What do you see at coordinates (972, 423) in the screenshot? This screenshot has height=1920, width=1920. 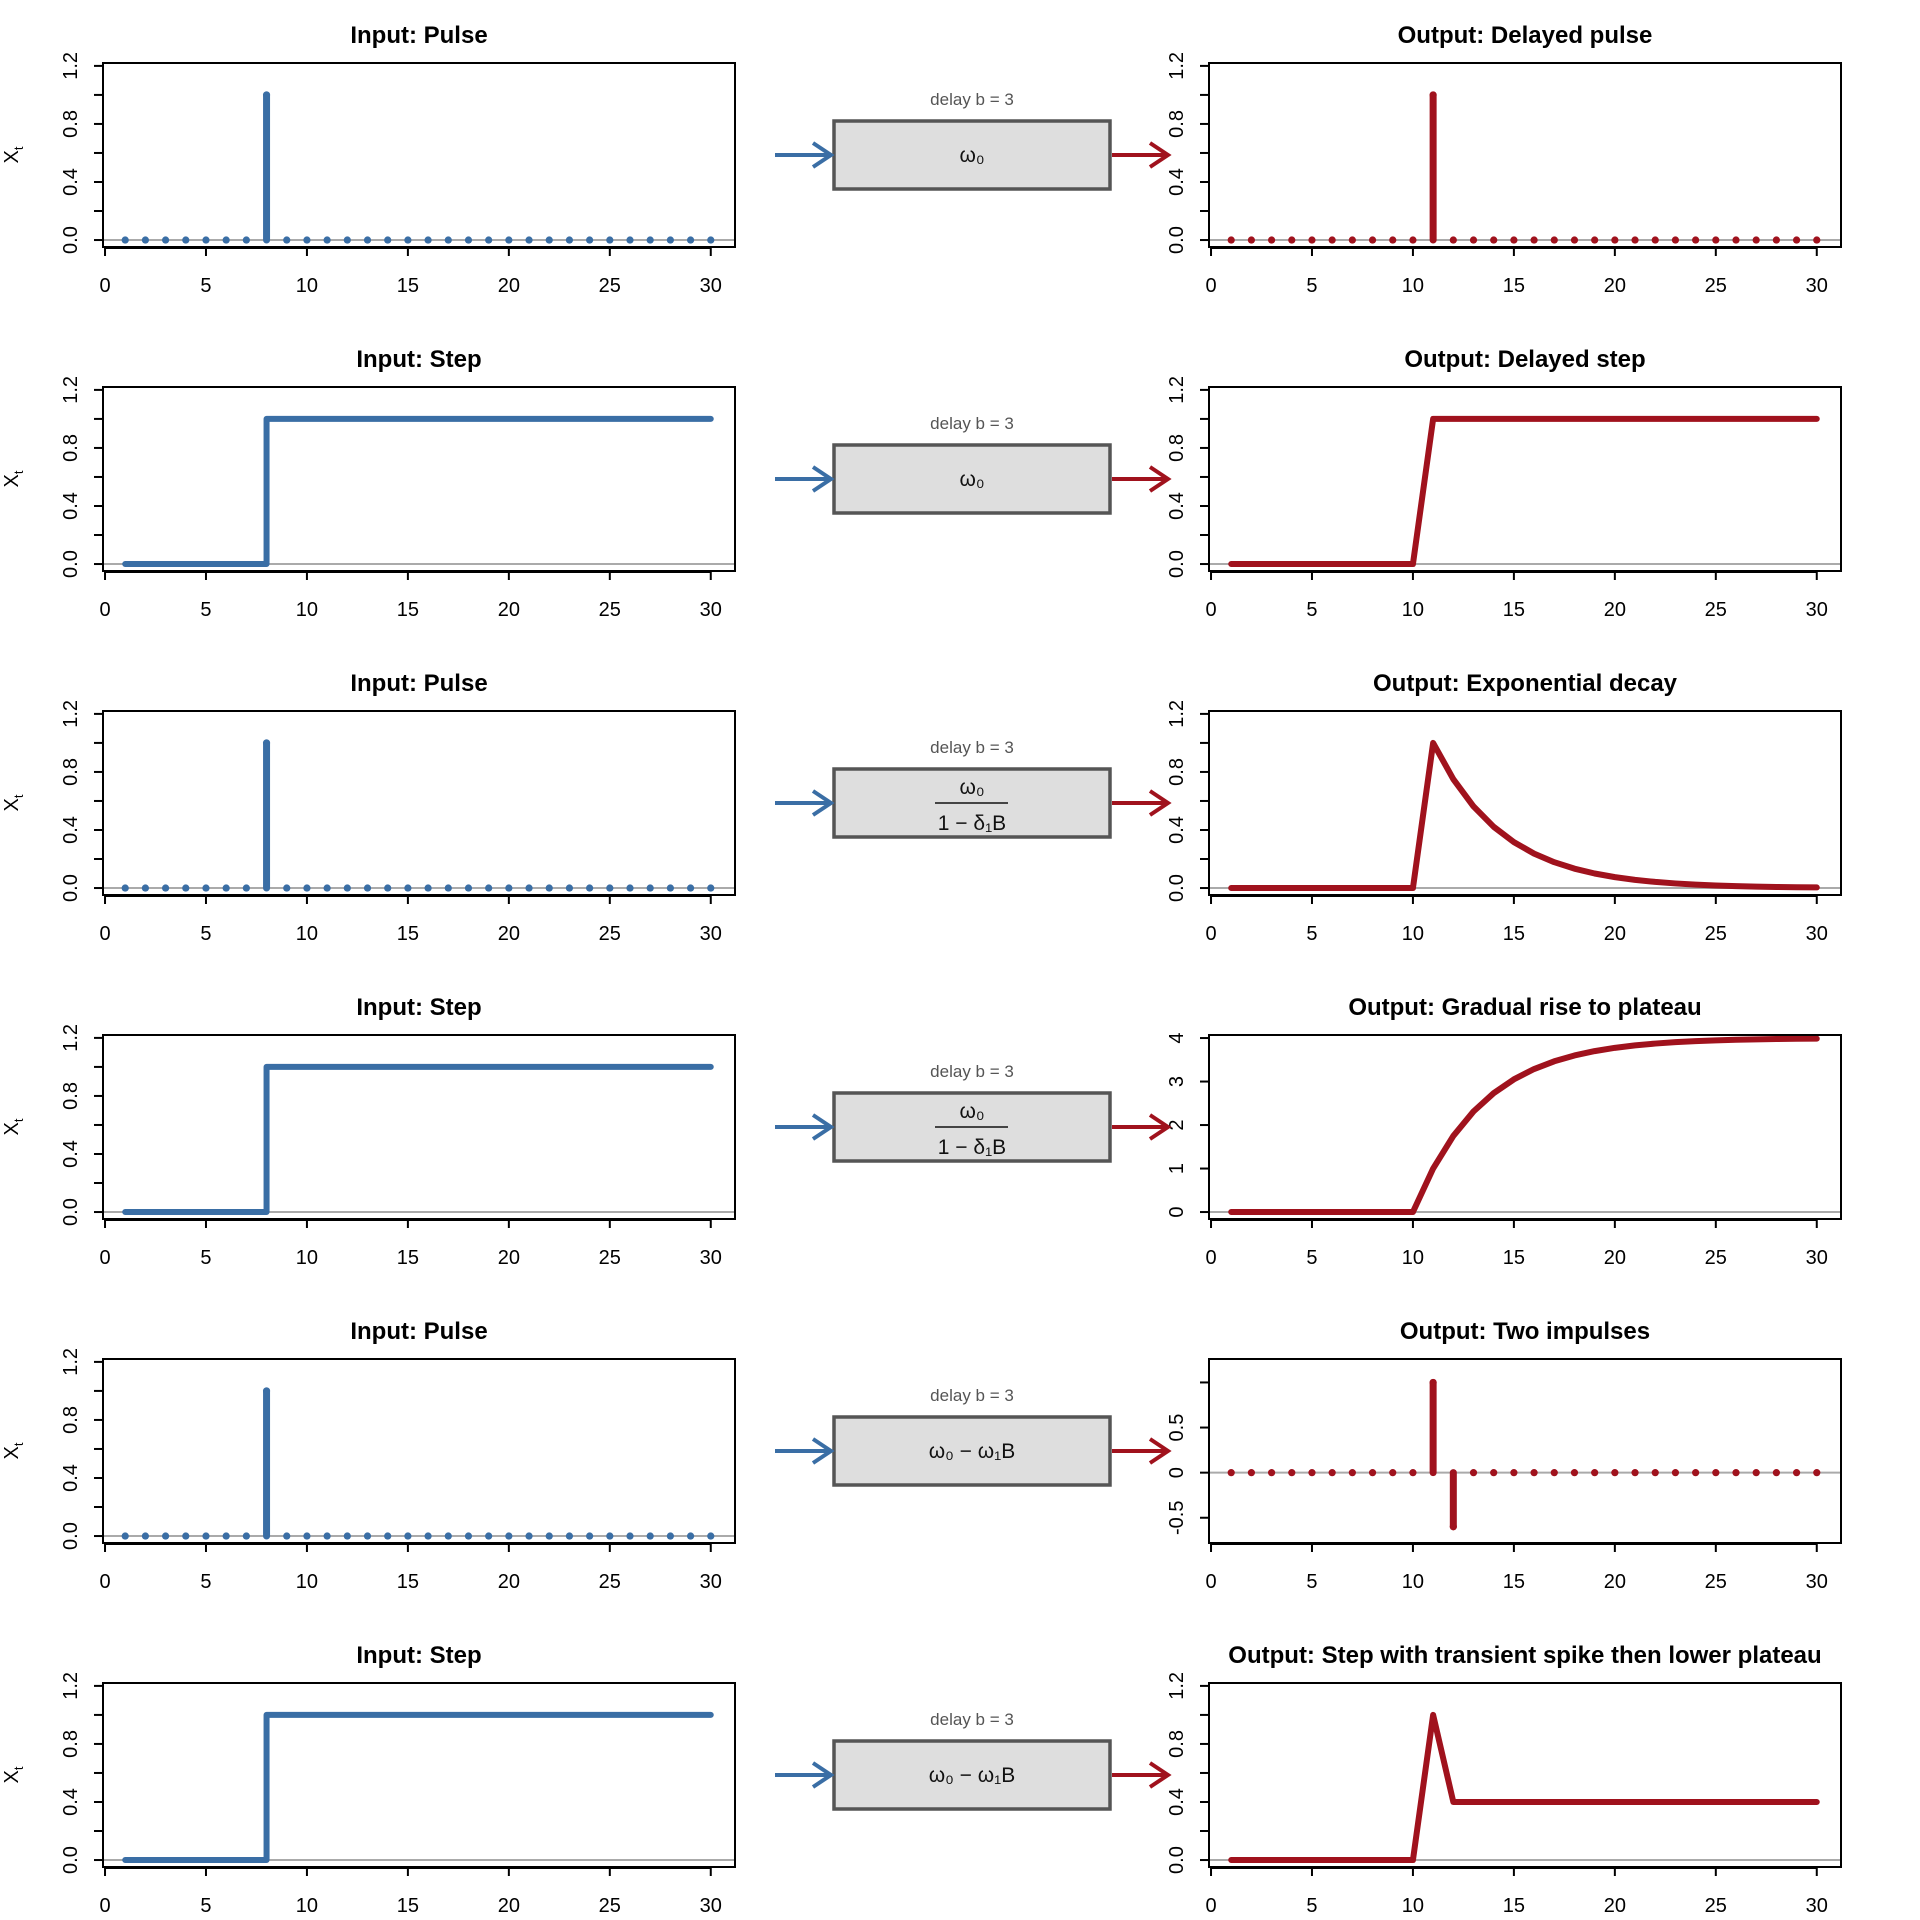 I see `delay-label: delay b = 3` at bounding box center [972, 423].